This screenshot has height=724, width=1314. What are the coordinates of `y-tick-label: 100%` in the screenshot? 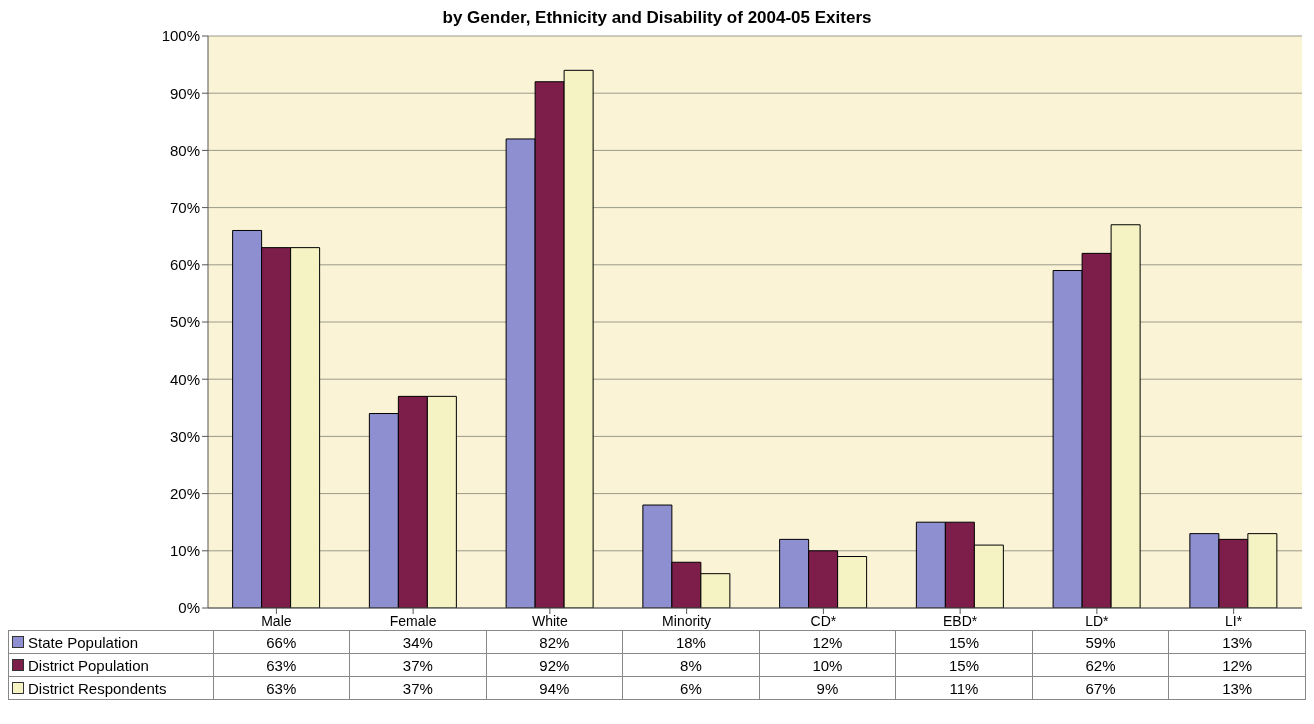 It's located at (180, 36).